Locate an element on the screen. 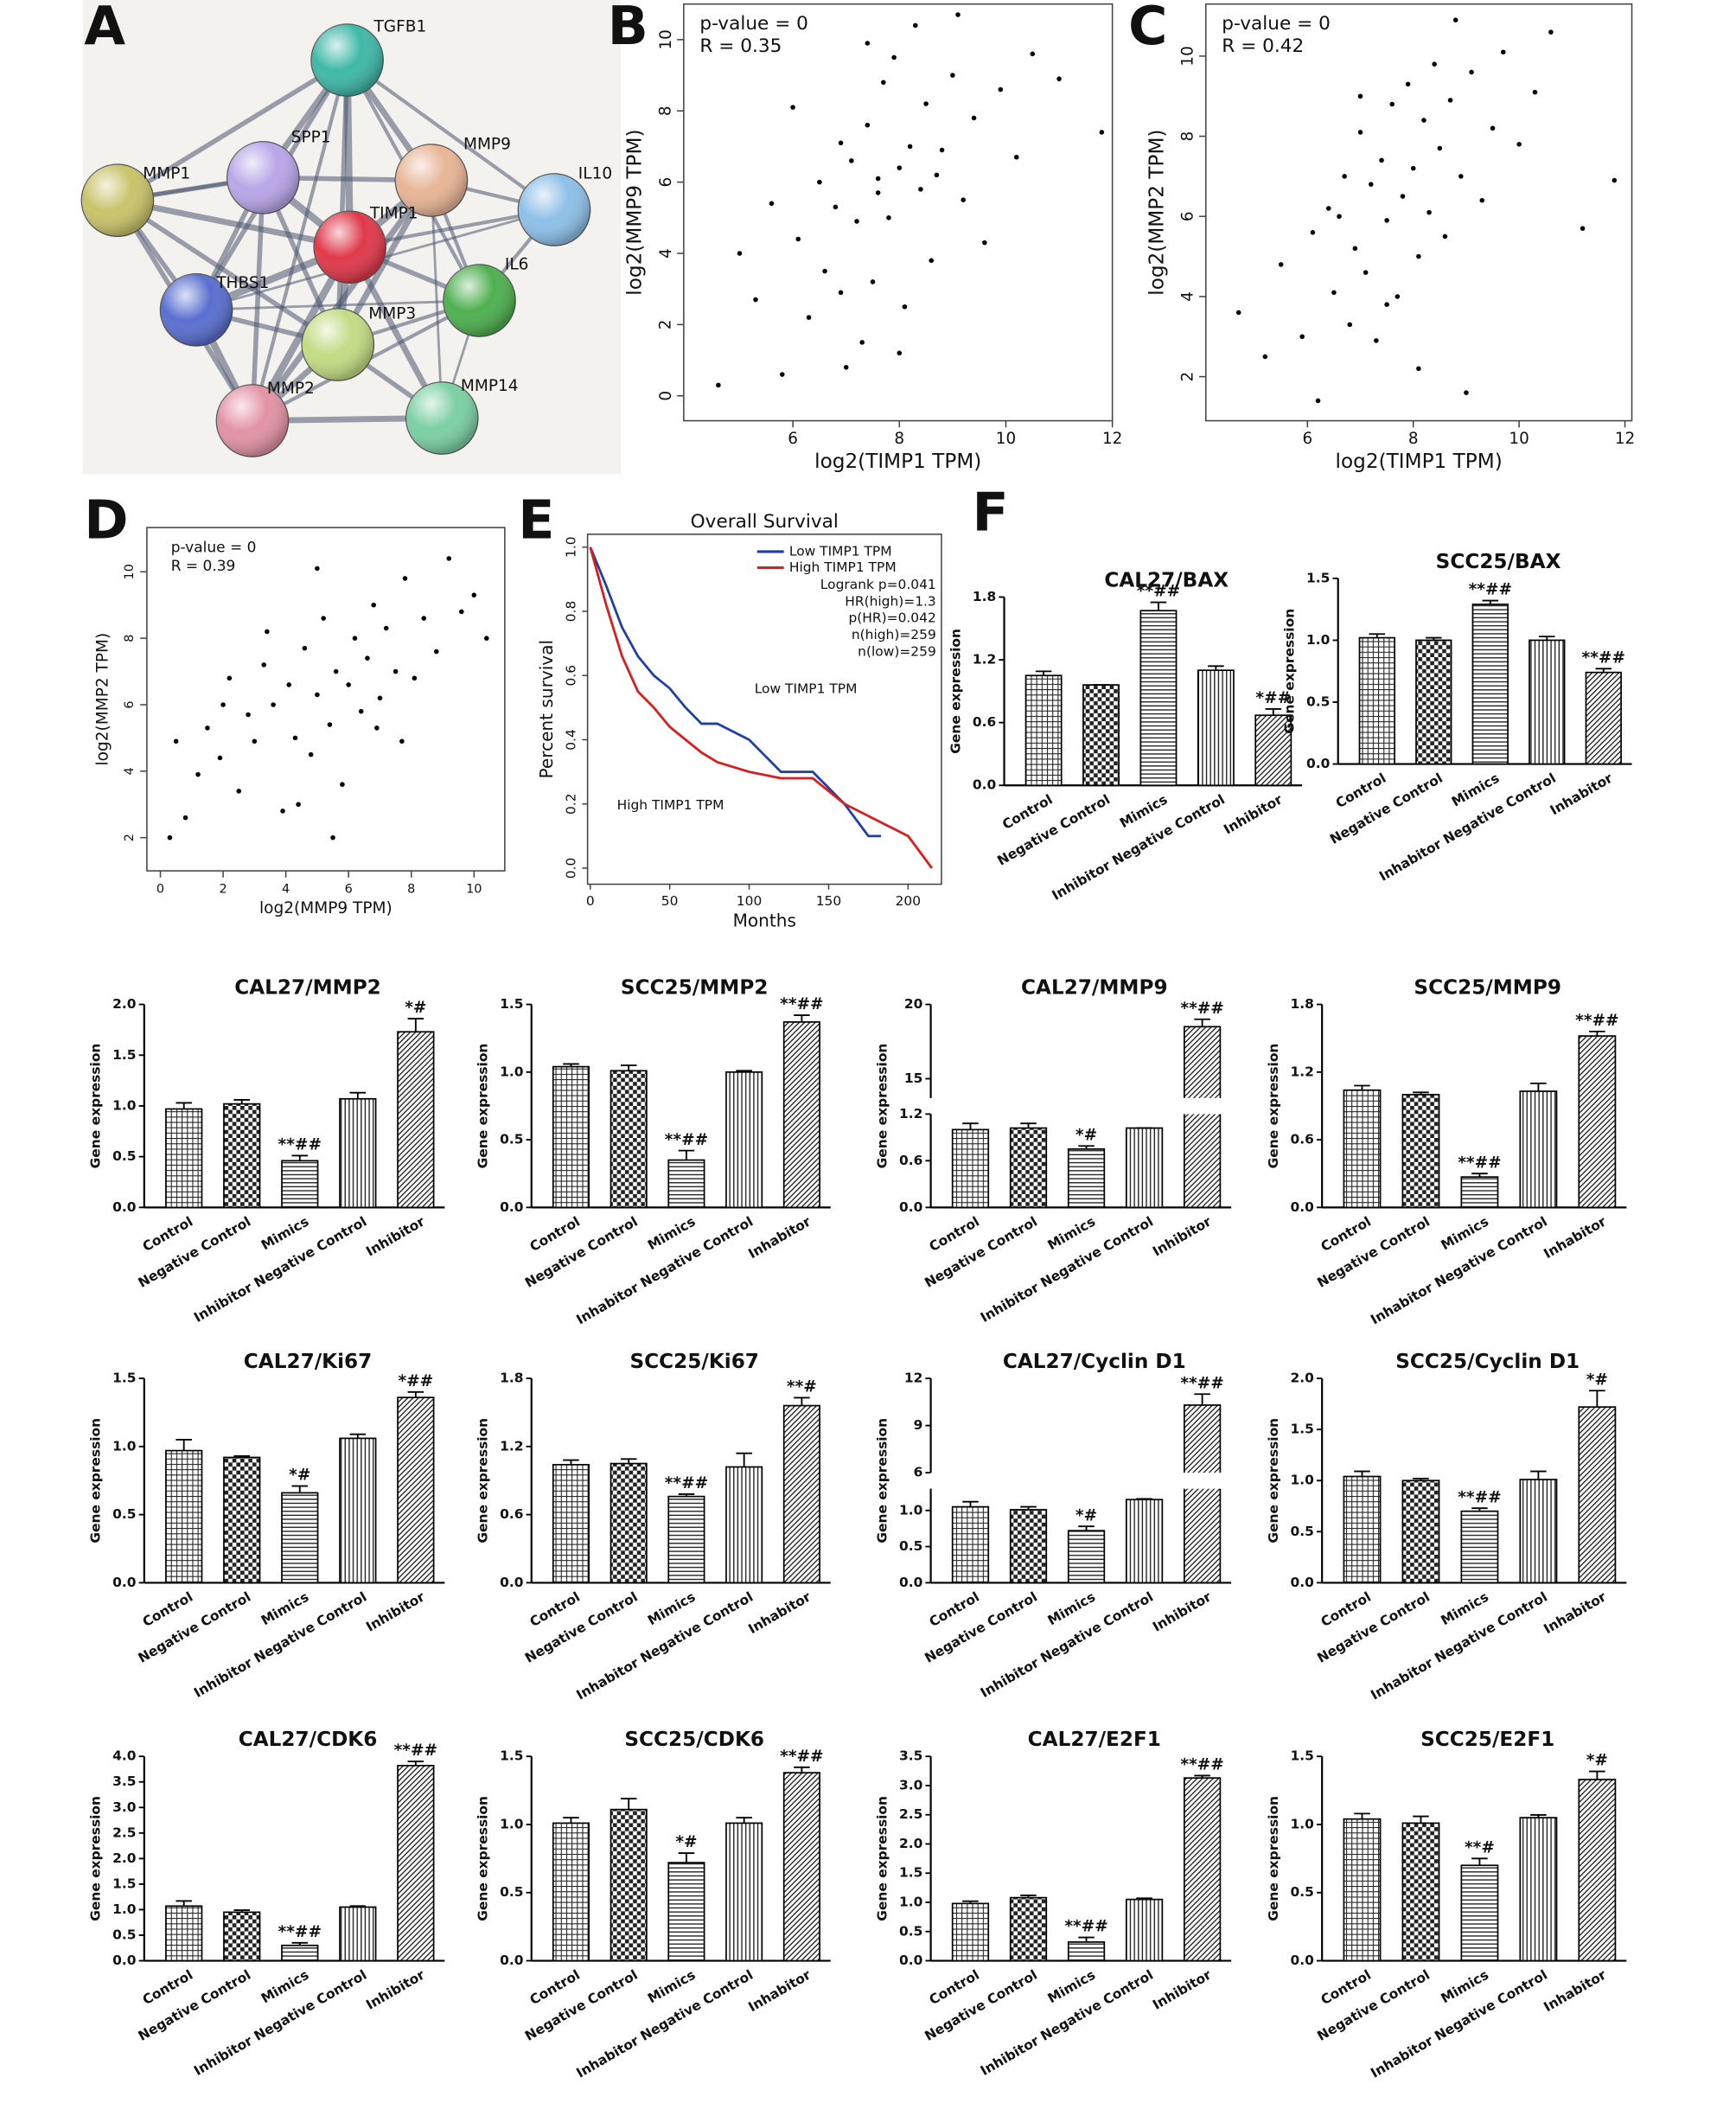 The height and width of the screenshot is (2109, 1736). y-tick-label: 10 is located at coordinates (666, 39).